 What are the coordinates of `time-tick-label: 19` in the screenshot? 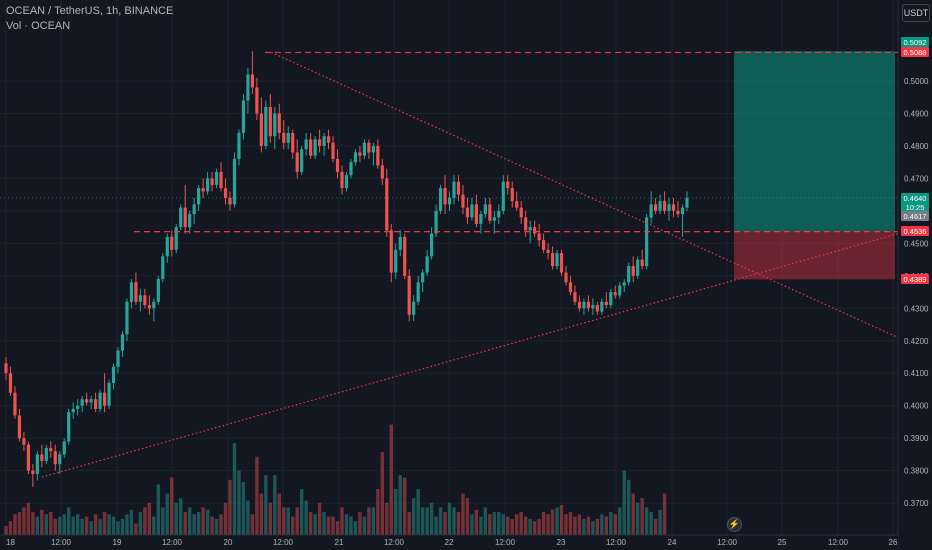 It's located at (117, 542).